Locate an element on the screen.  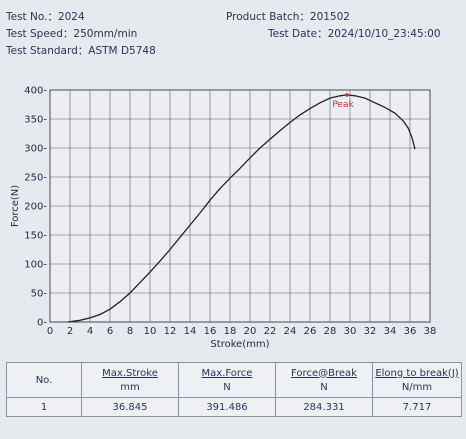
y-tick-label: 350- is located at coordinates (35, 120).